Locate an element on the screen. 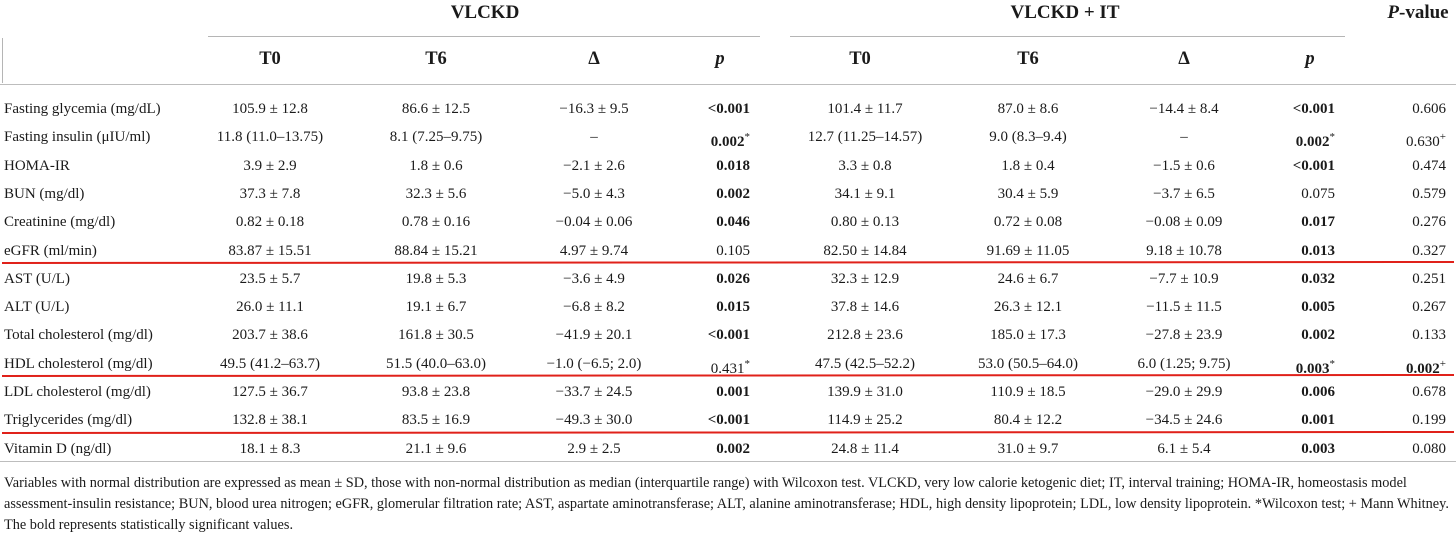 This screenshot has height=538, width=1456. cell-vlckd-delta: −0.04 ± 0.06 is located at coordinates (594, 222).